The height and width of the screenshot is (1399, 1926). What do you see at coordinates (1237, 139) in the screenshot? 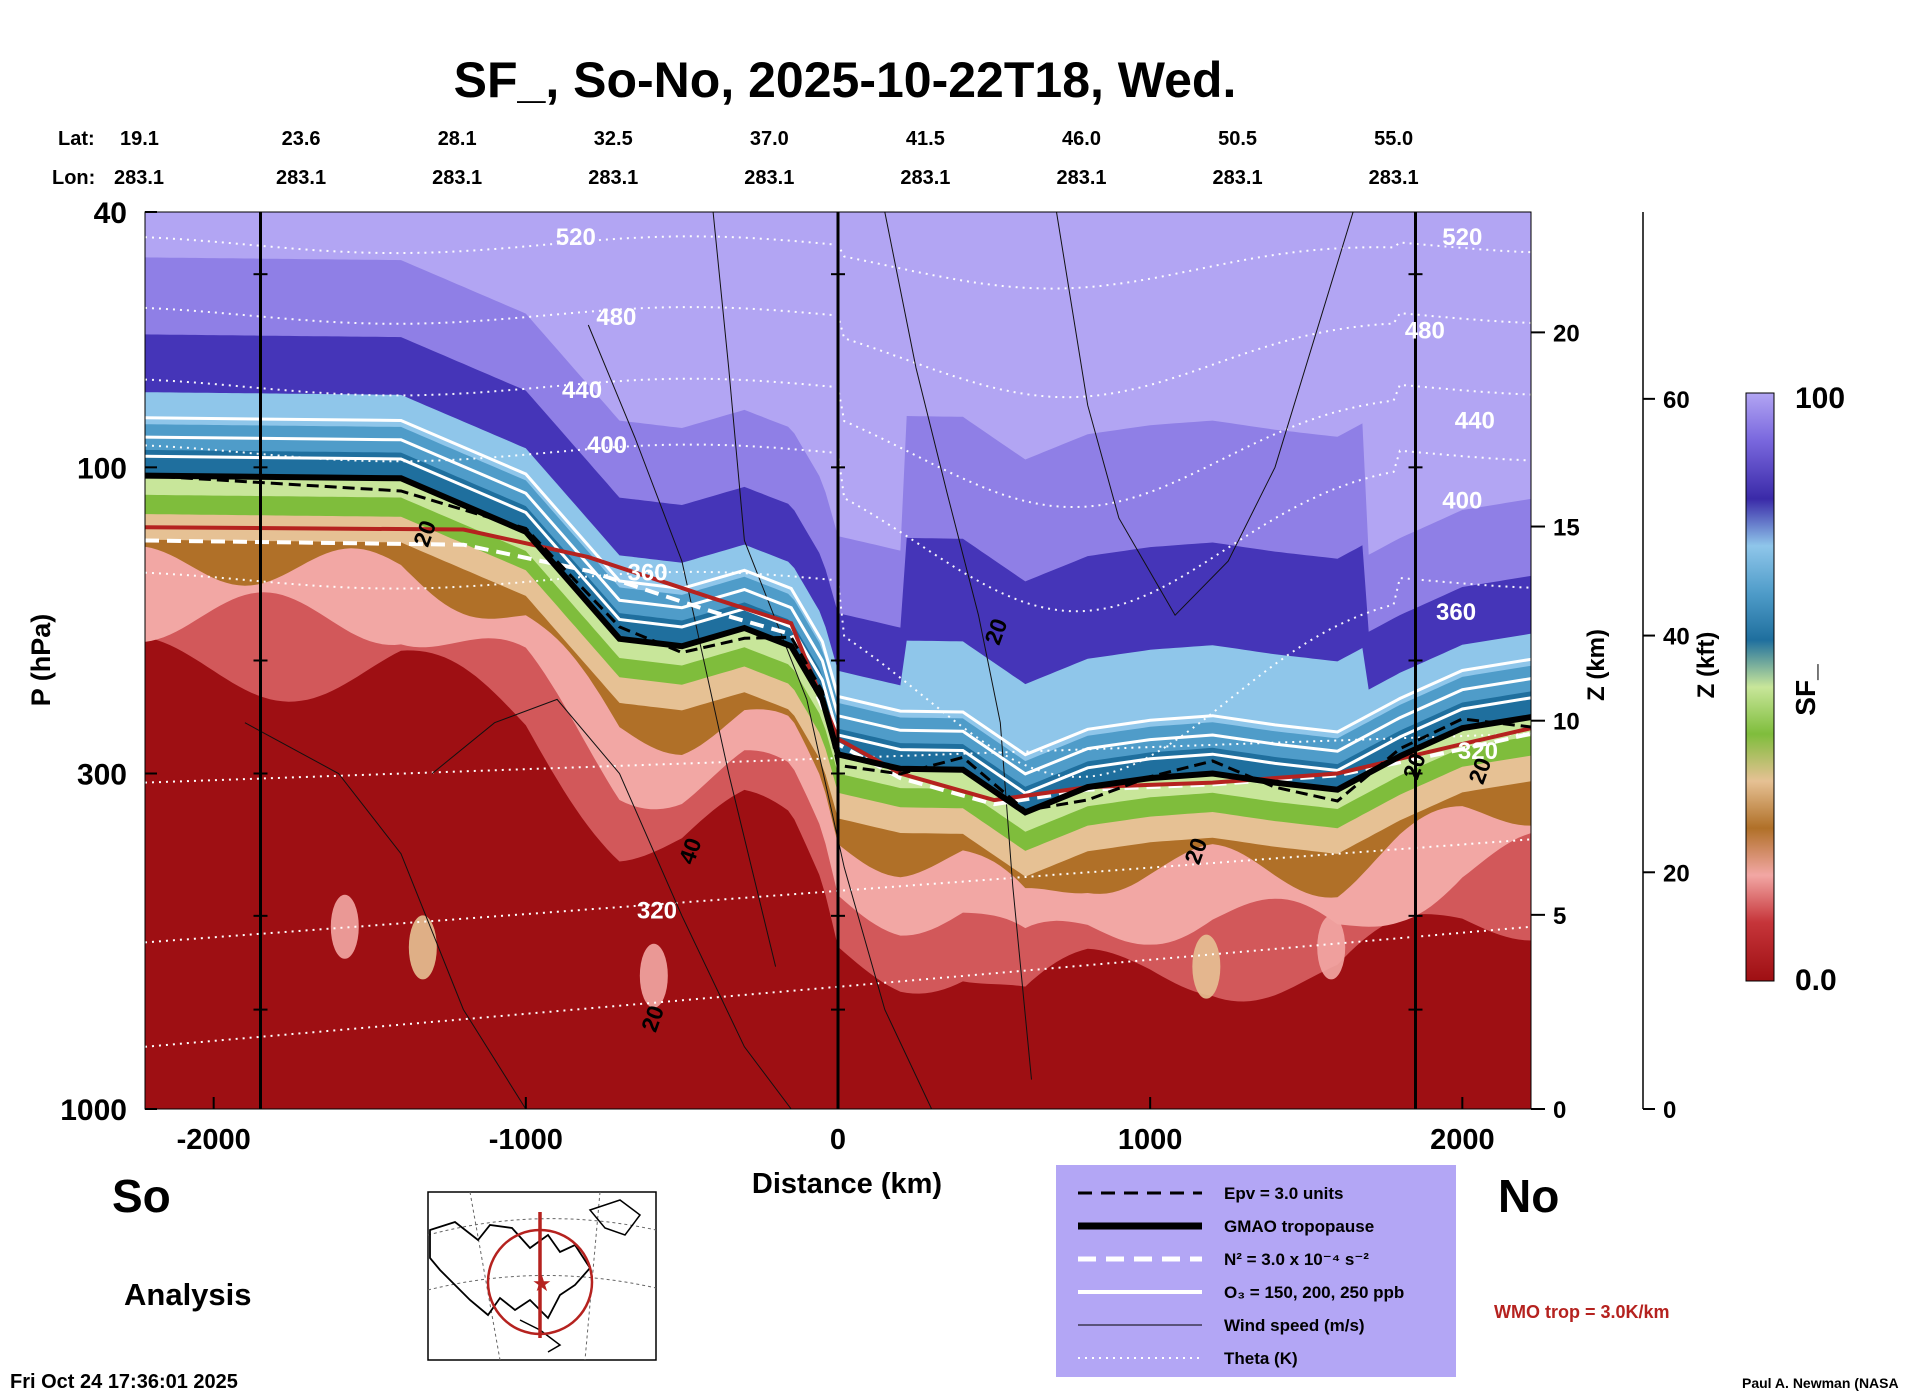
I see `lat-value: 50.5` at bounding box center [1237, 139].